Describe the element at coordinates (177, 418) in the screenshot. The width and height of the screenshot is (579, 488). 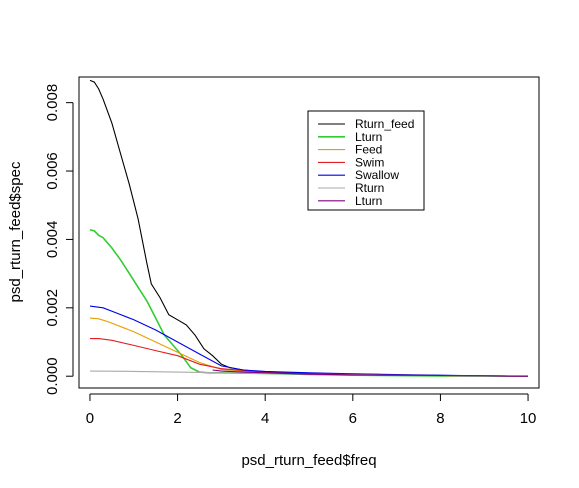
I see `x-tick-label: 2` at that location.